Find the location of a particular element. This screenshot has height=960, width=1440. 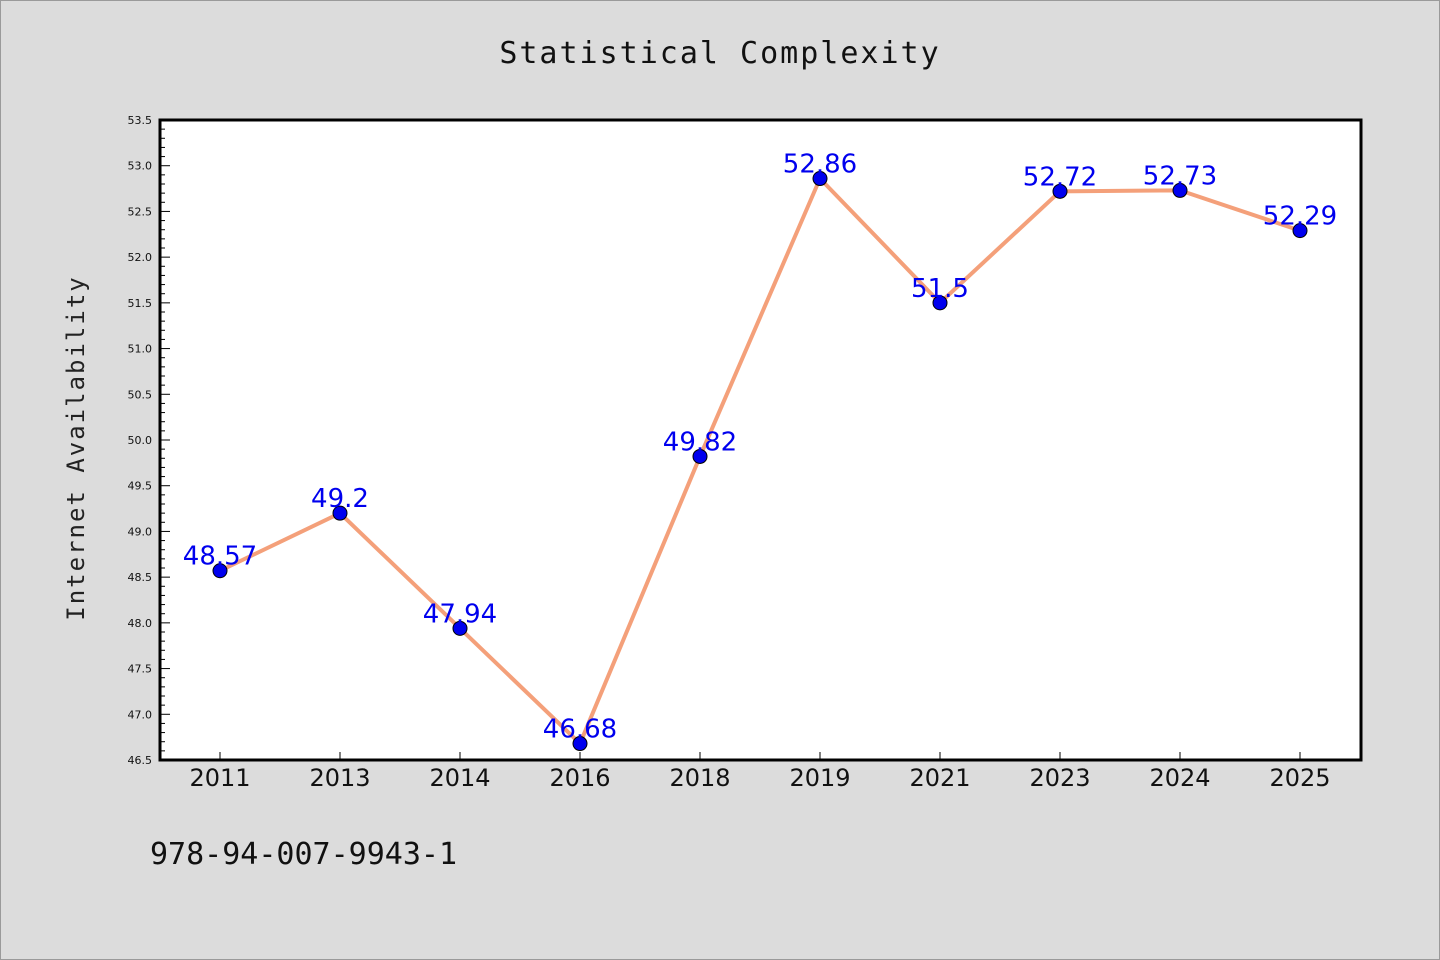

x-tick-label: 2021 is located at coordinates (939, 778).